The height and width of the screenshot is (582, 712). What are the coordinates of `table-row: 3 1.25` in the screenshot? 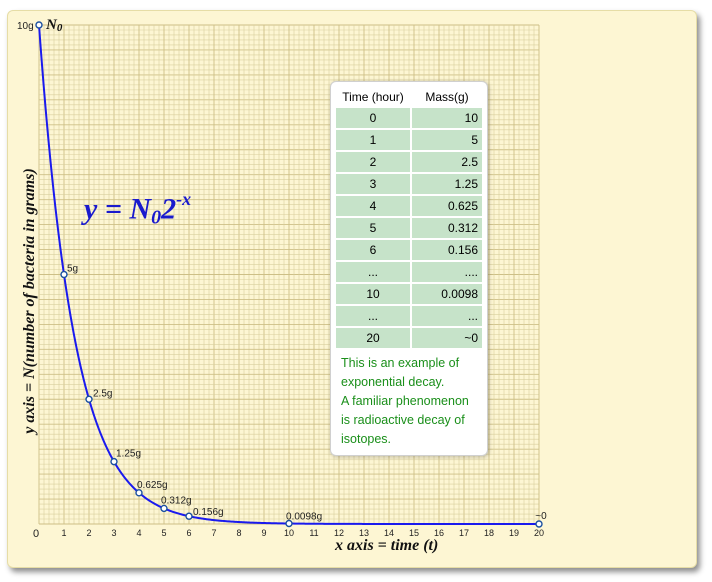 It's located at (409, 184).